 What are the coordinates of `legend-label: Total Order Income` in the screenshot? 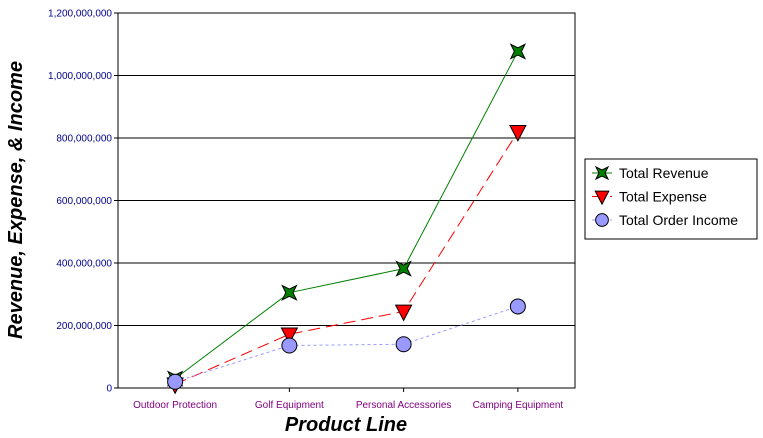 It's located at (678, 220).